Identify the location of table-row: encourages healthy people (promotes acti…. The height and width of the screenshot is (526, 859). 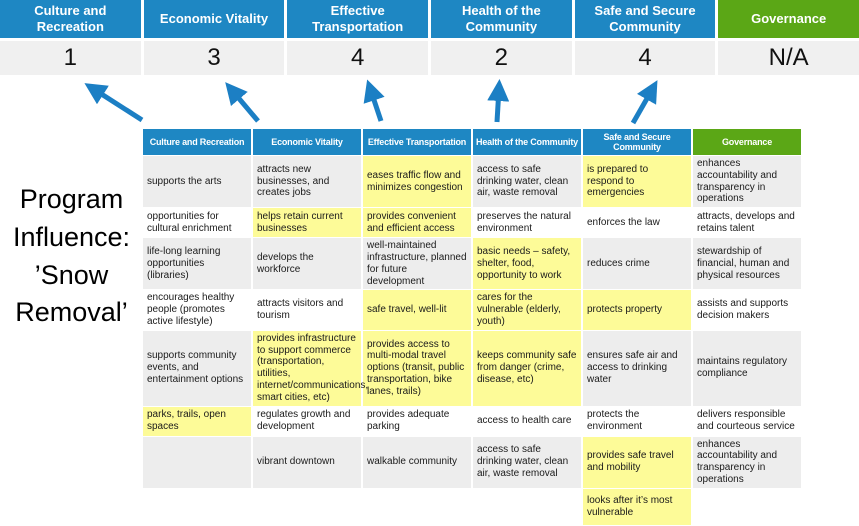
(473, 310).